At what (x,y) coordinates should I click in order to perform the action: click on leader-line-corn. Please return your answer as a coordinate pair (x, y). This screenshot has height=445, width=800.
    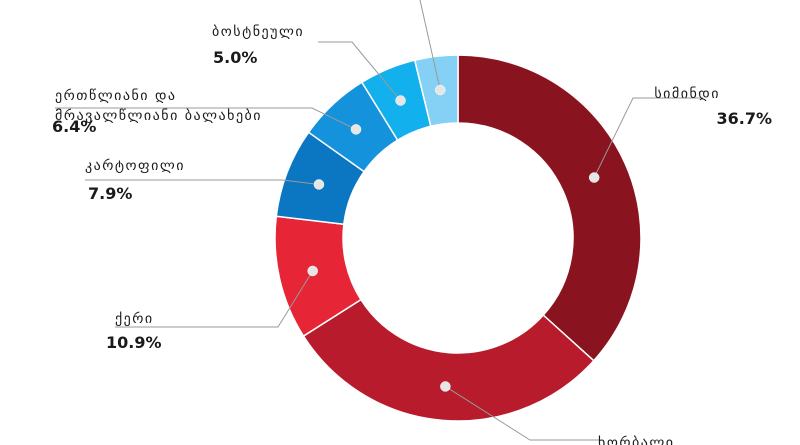
    Looking at the image, I should click on (648, 137).